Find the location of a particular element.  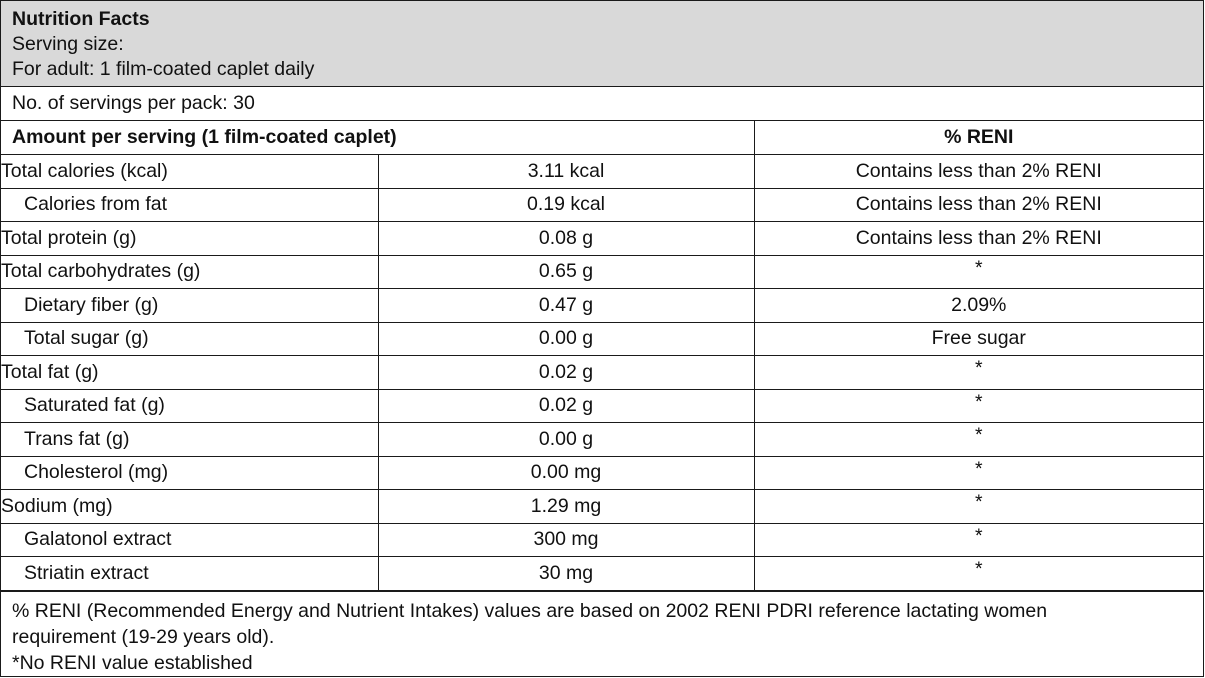

nutrient-name: Total fat (g) is located at coordinates (190, 372).